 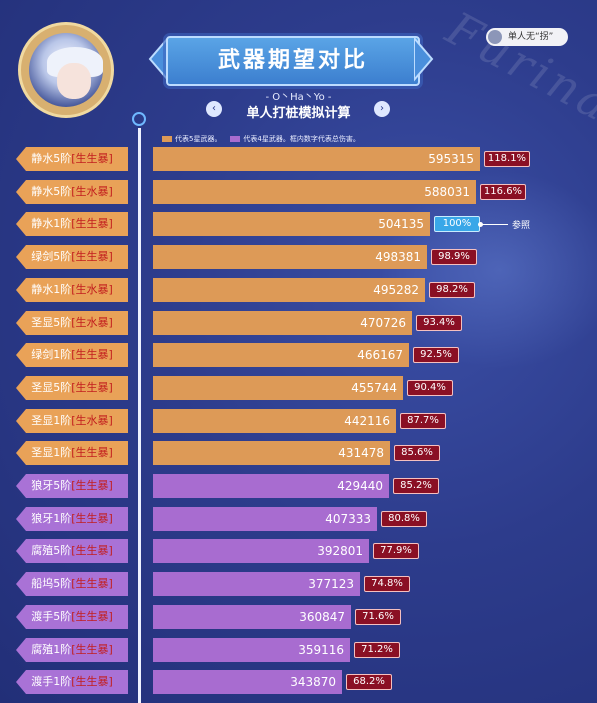 I want to click on reference-percent-badge: 100%, so click(x=457, y=224).